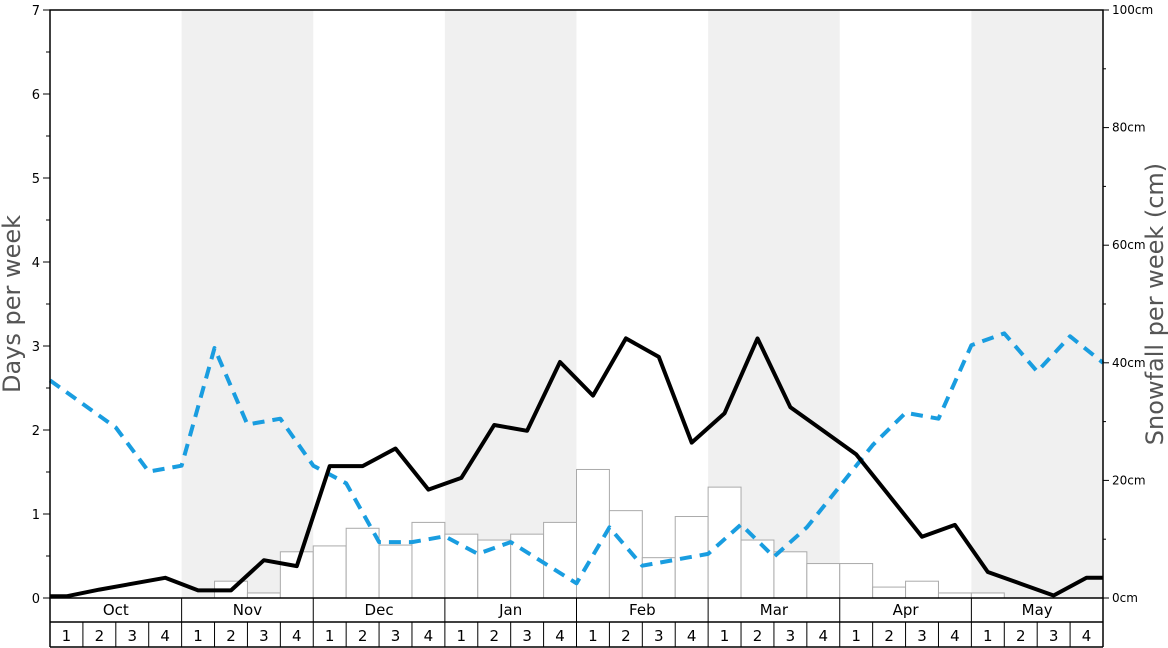 The width and height of the screenshot is (1168, 648). What do you see at coordinates (1129, 245) in the screenshot?
I see `right-tick-label: 60cm` at bounding box center [1129, 245].